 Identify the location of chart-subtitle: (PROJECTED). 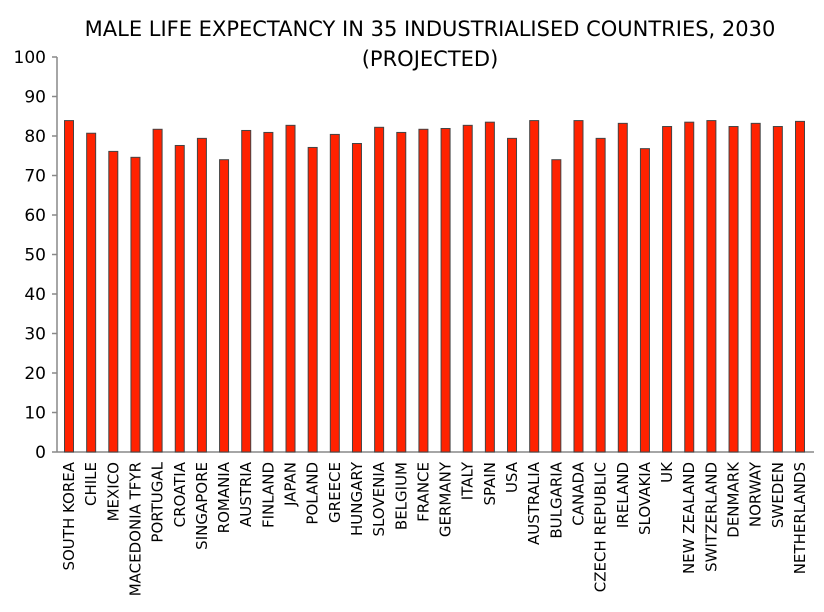
(430, 59).